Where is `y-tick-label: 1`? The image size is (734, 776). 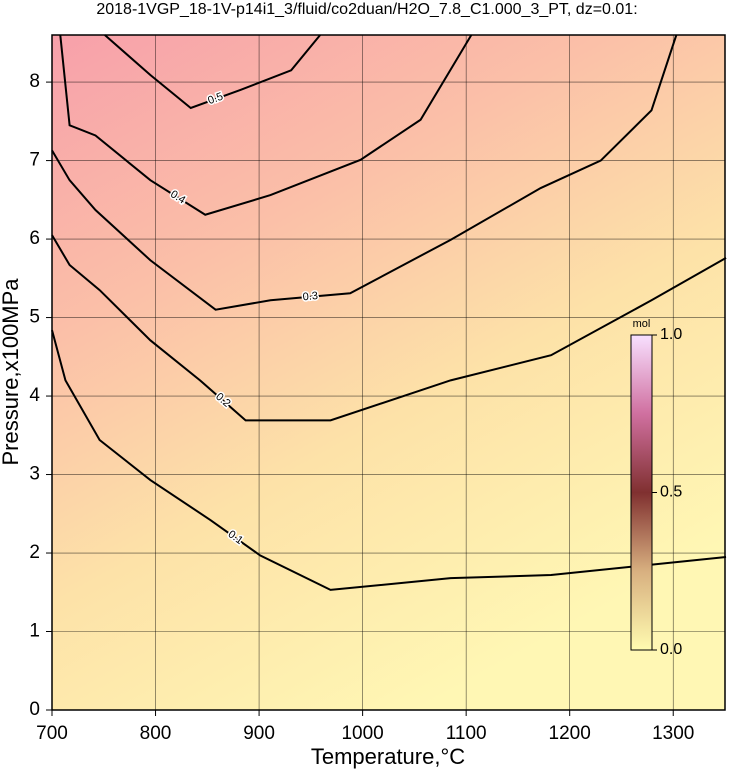
y-tick-label: 1 is located at coordinates (34, 631).